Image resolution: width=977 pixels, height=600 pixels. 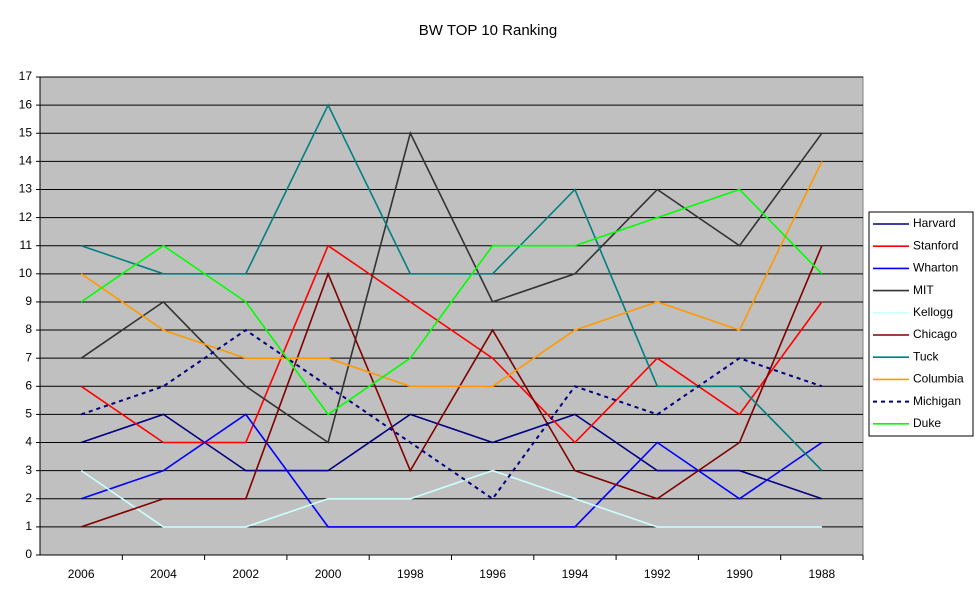 I want to click on y-tick-label: 10, so click(x=26, y=273).